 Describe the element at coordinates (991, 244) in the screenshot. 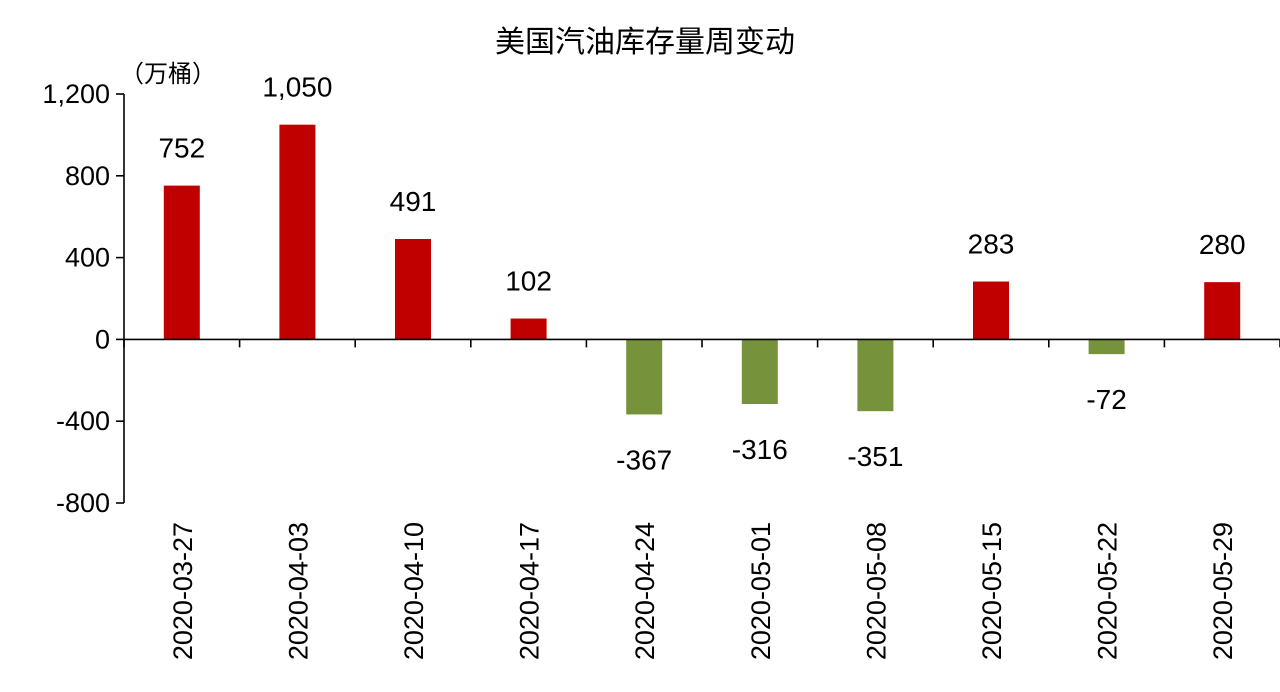

I see `data-label: 283` at that location.